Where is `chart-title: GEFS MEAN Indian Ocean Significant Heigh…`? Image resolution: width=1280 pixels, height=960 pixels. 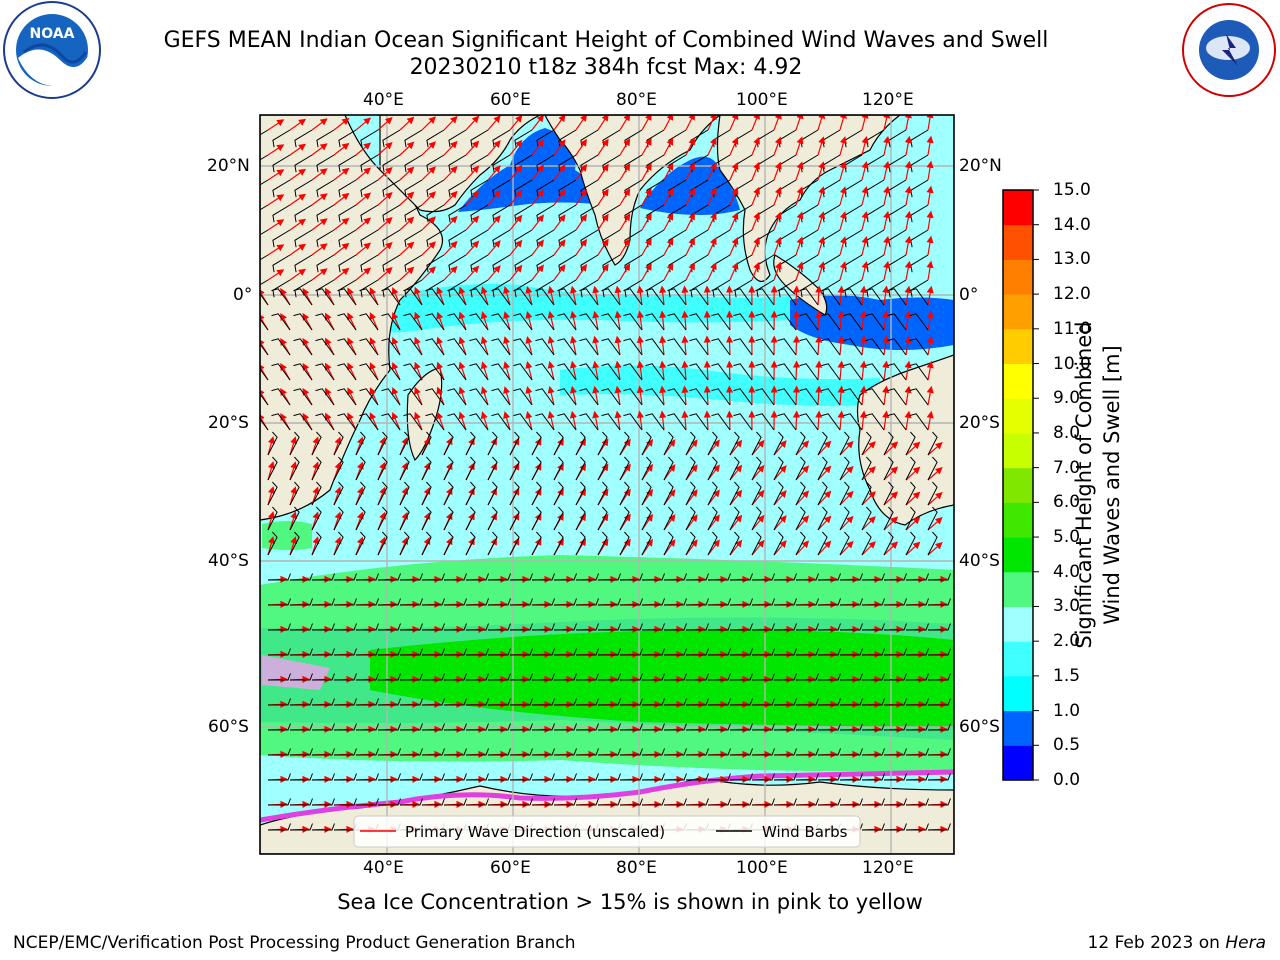 chart-title: GEFS MEAN Indian Ocean Significant Heigh… is located at coordinates (606, 40).